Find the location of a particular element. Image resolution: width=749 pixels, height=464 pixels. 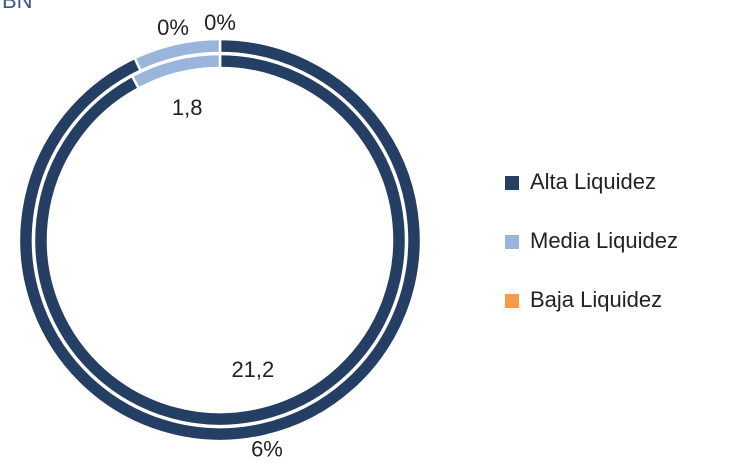

donut-segment is located at coordinates (177, 55).